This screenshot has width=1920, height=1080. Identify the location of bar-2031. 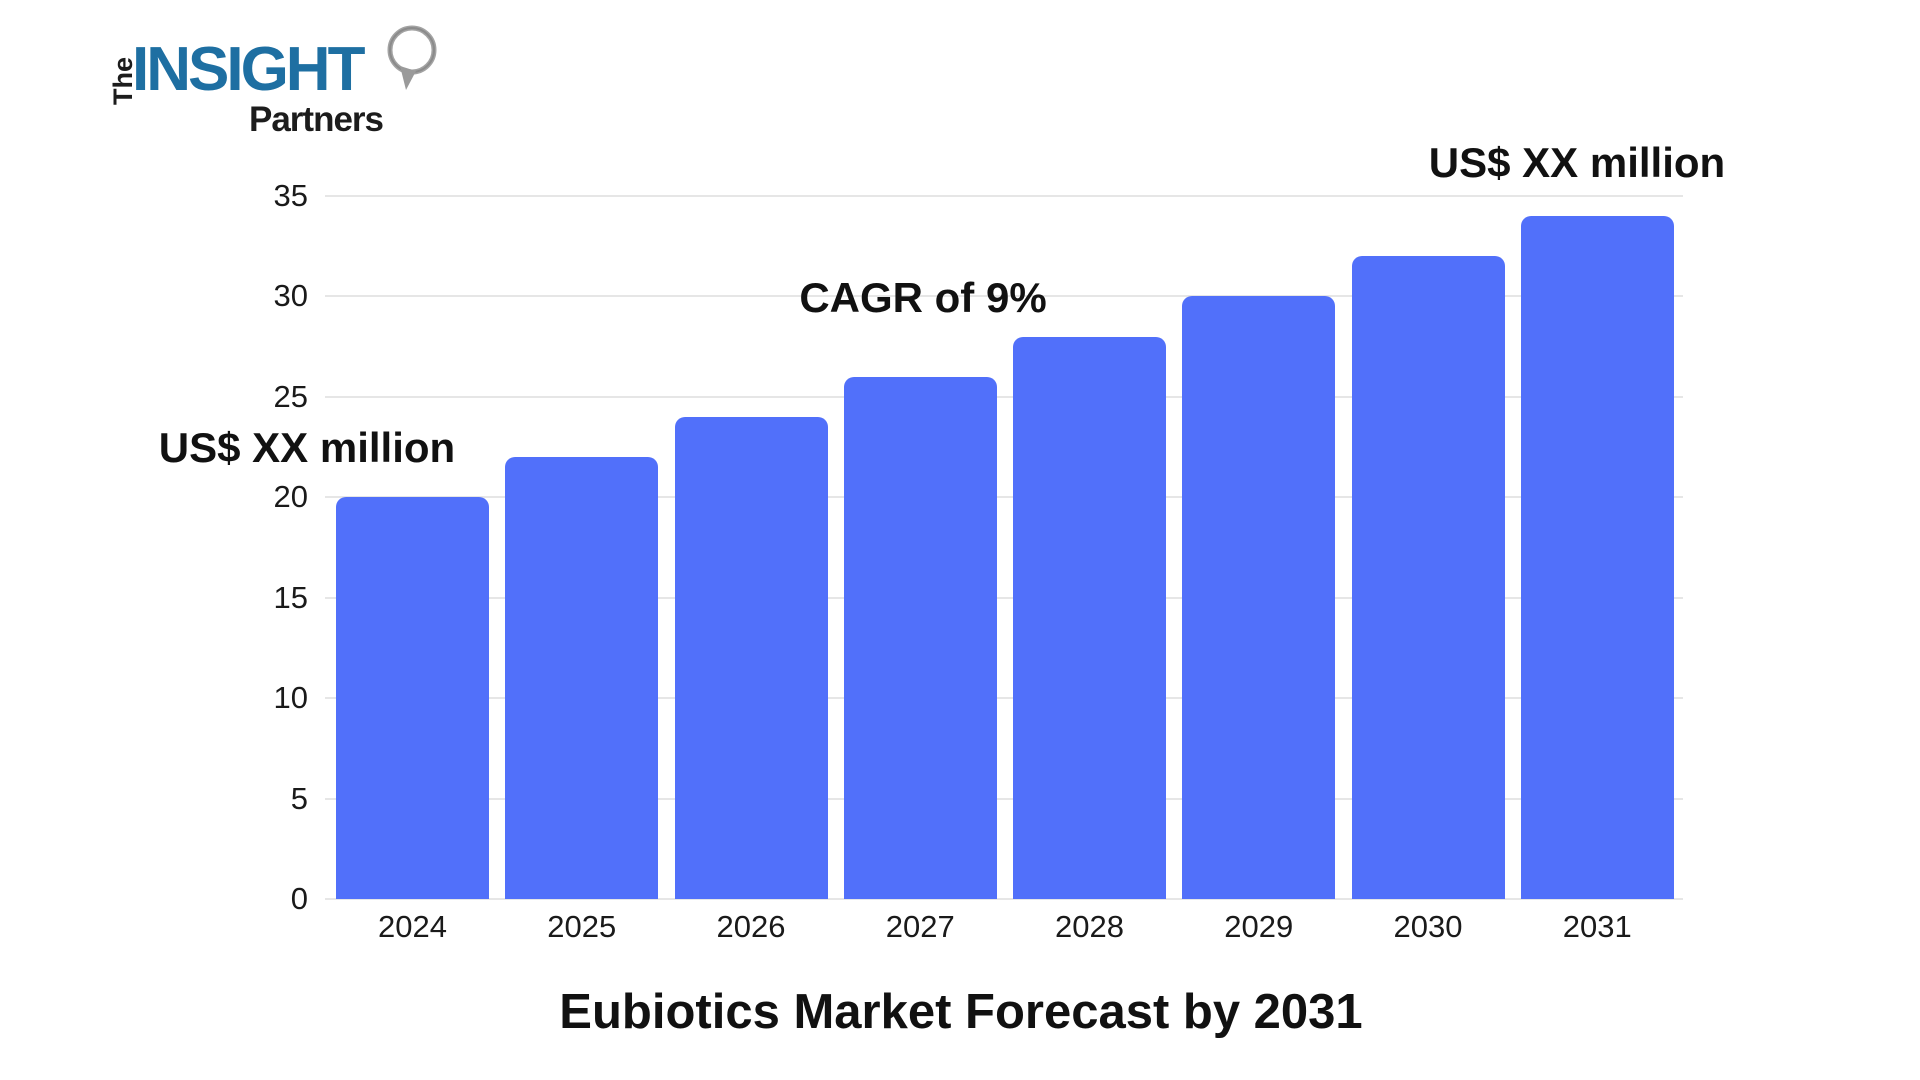
(1597, 557).